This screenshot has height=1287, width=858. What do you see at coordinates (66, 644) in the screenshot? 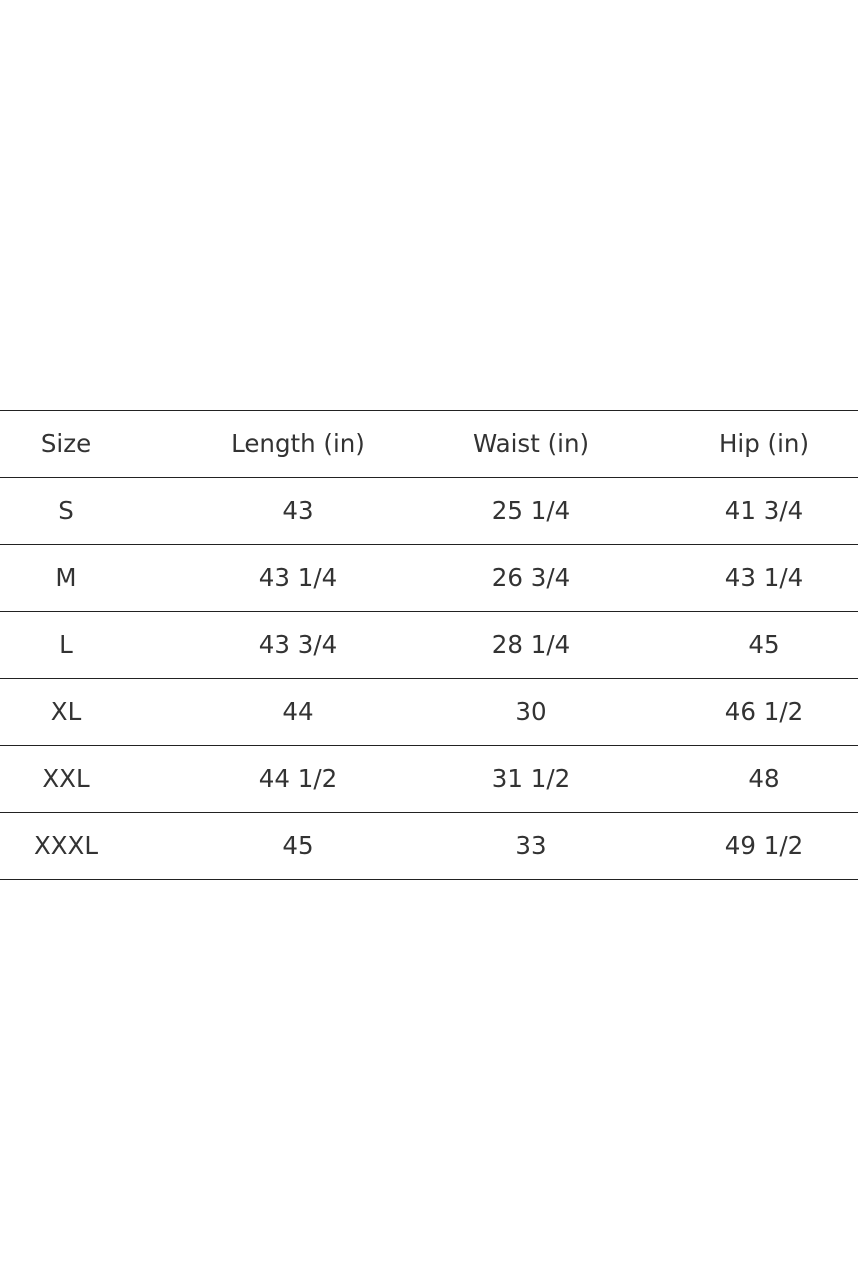
I see `cell-size: L` at bounding box center [66, 644].